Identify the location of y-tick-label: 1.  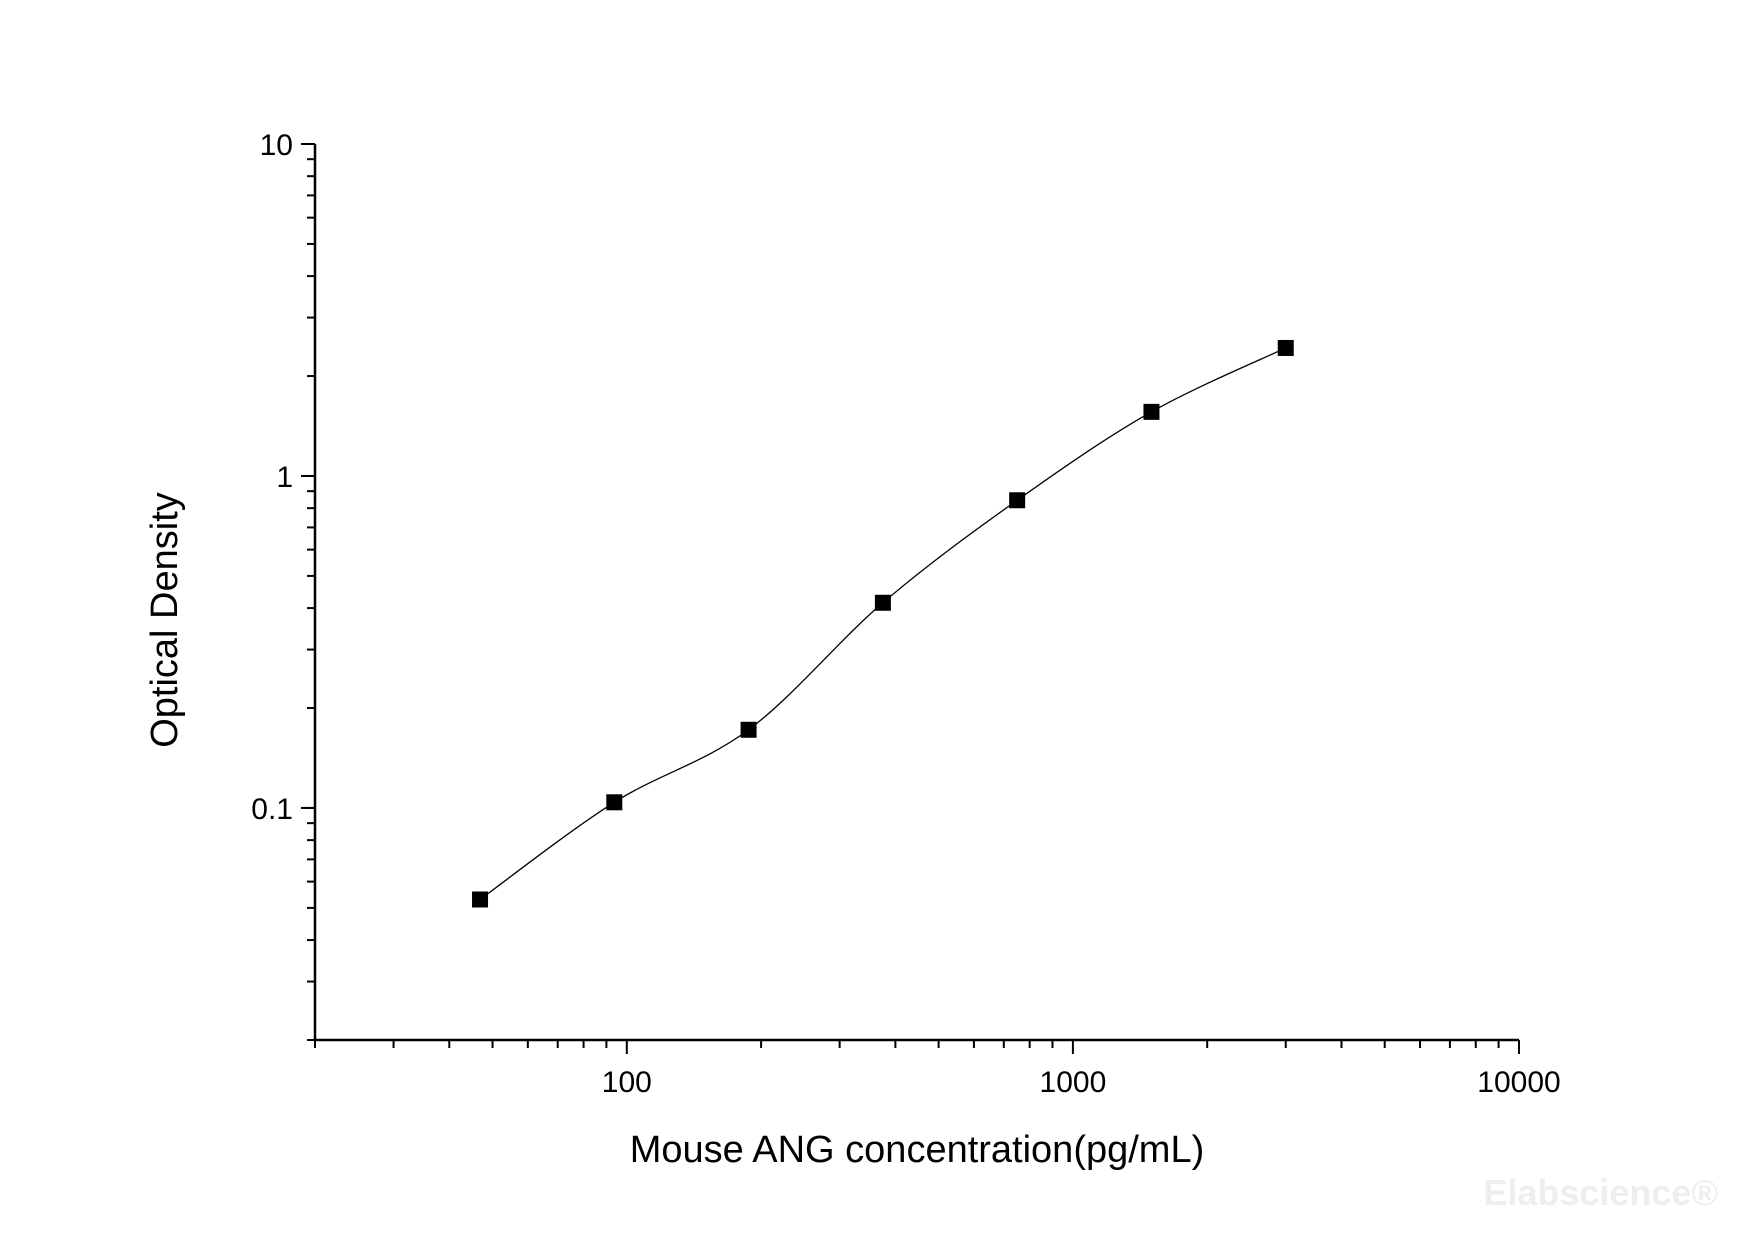
(284, 477).